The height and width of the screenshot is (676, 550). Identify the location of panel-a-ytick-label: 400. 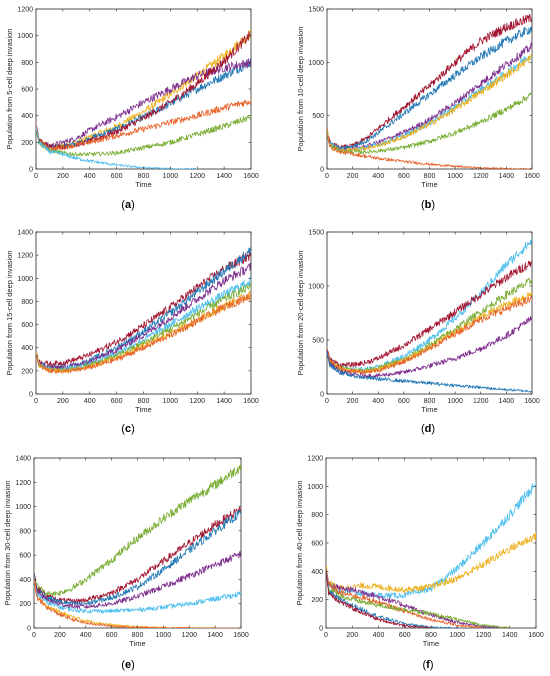
(27, 116).